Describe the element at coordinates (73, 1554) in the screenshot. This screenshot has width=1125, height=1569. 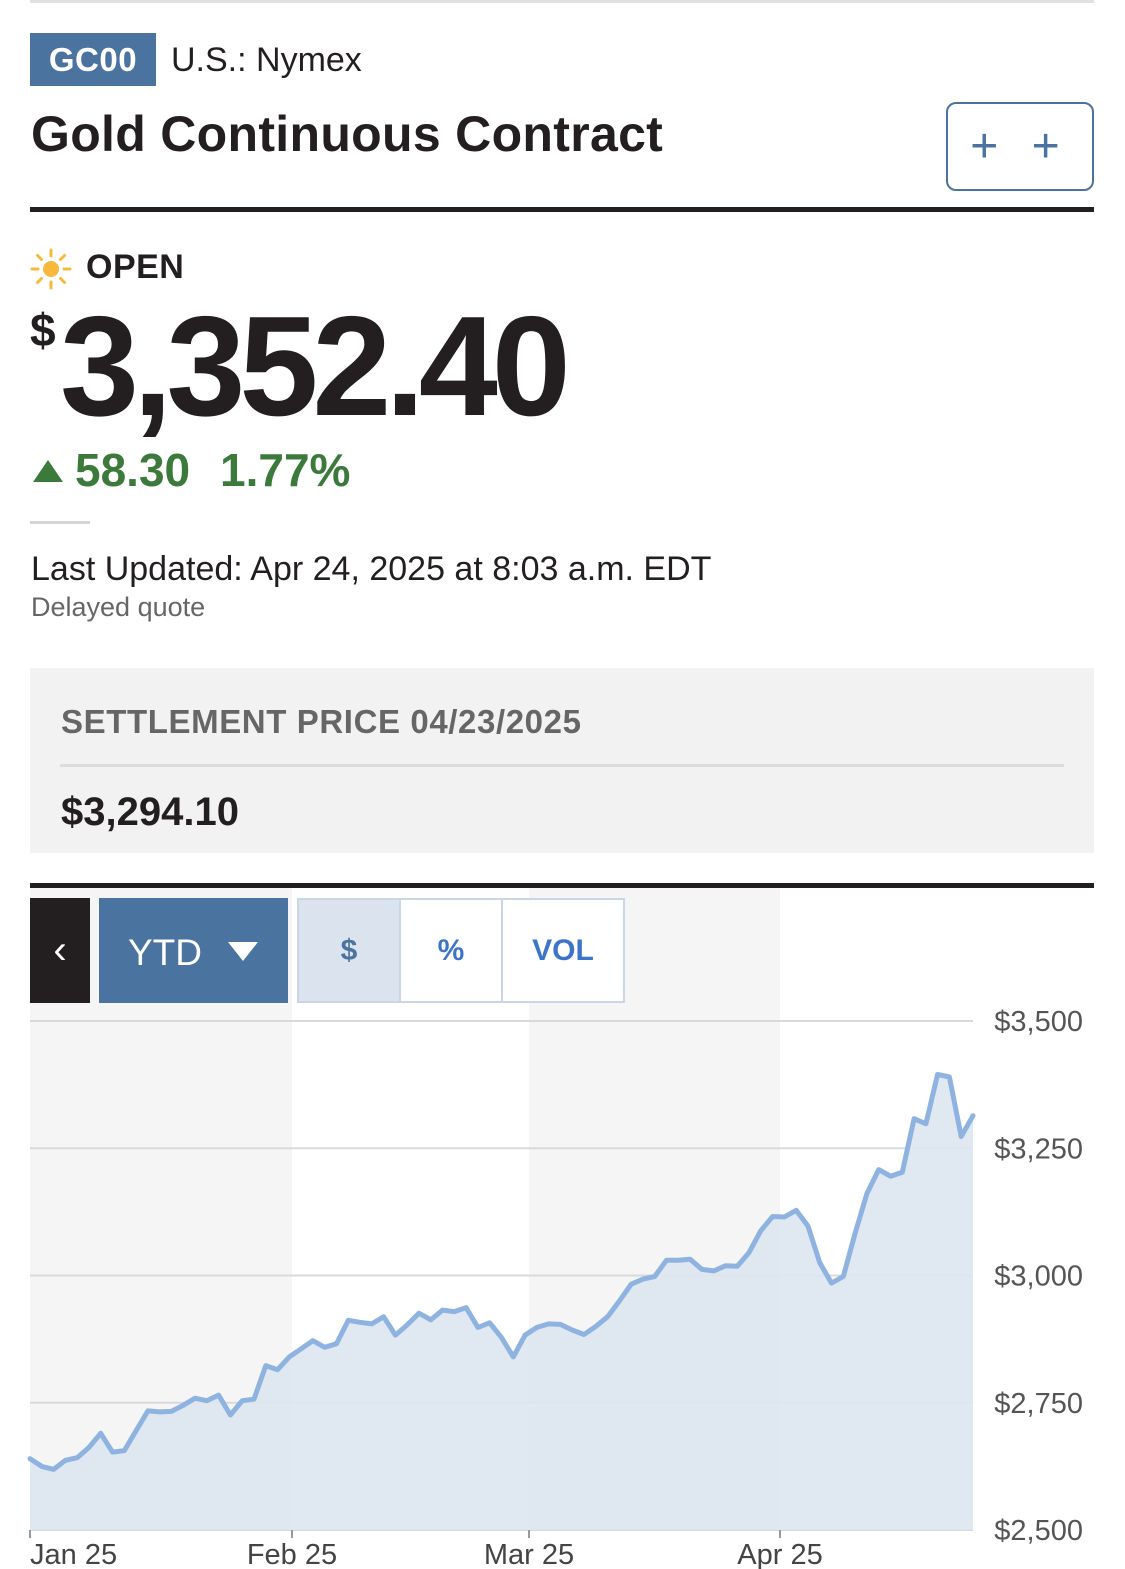
I see `x-tick-label: Jan 25` at that location.